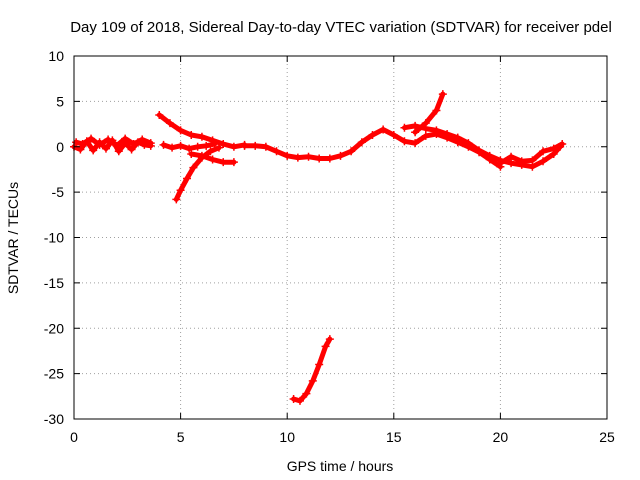 This screenshot has width=640, height=480. What do you see at coordinates (54, 283) in the screenshot?
I see `y-tick-label: -15` at bounding box center [54, 283].